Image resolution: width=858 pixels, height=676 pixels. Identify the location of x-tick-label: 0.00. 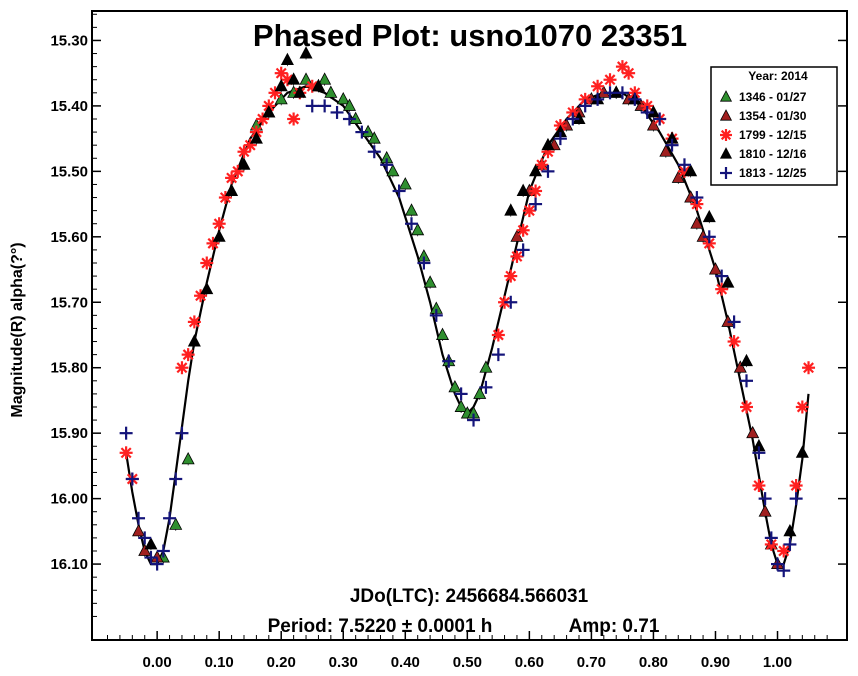
(157, 662).